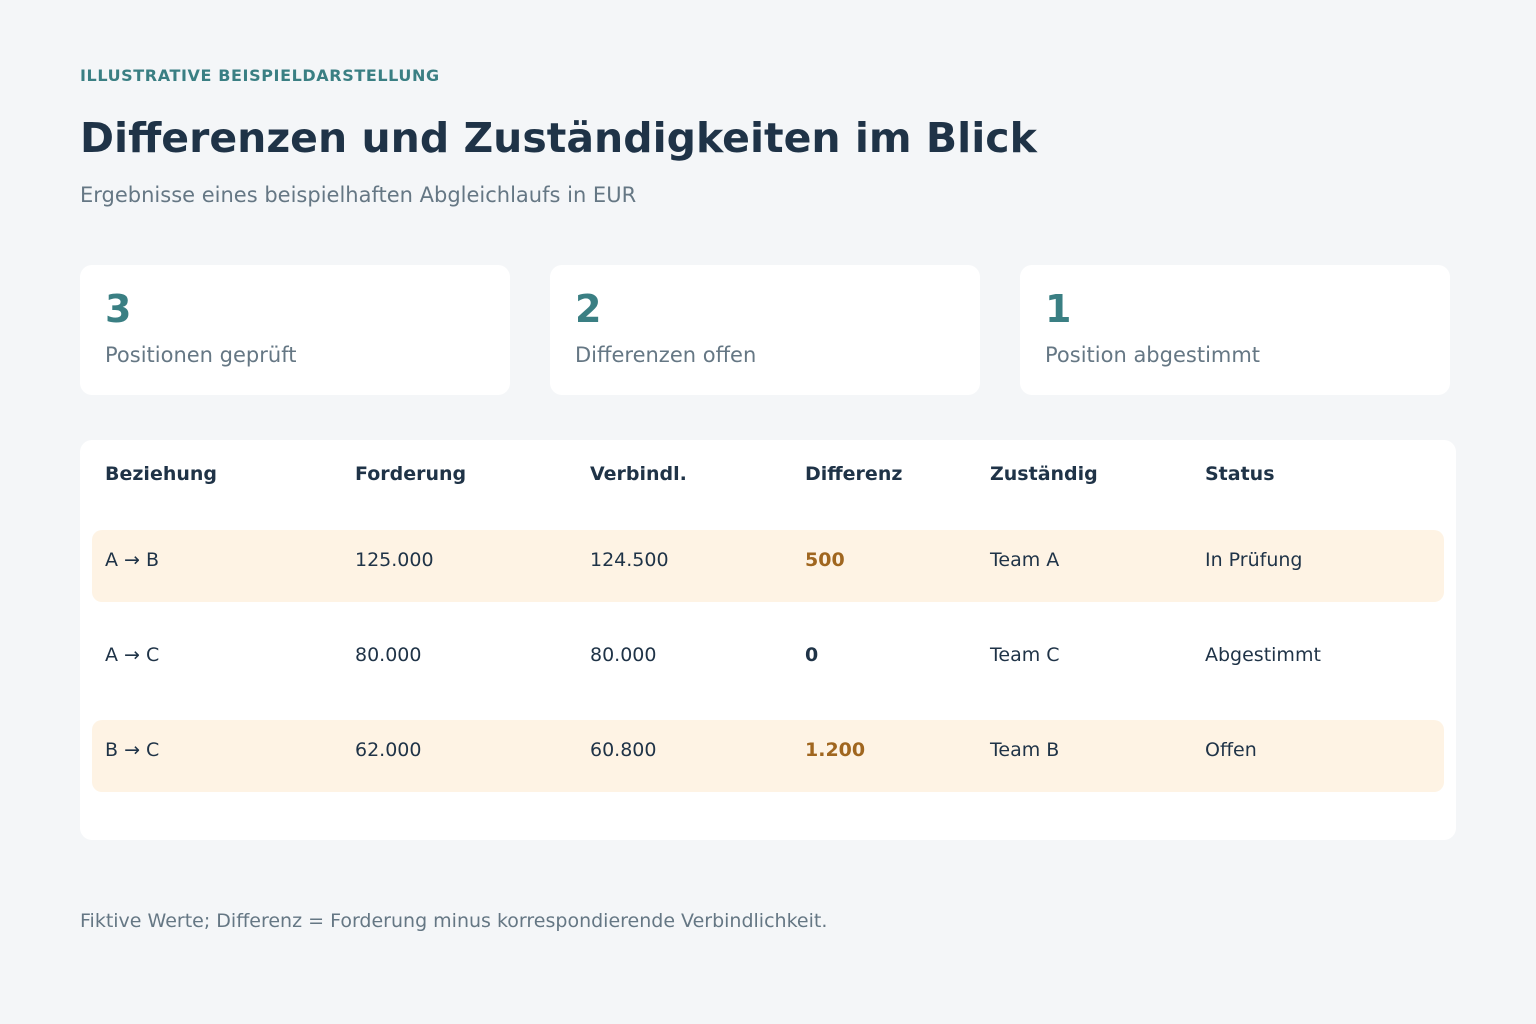  Describe the element at coordinates (1153, 355) in the screenshot. I see `summary-card-label: Position abgestimmt` at that location.